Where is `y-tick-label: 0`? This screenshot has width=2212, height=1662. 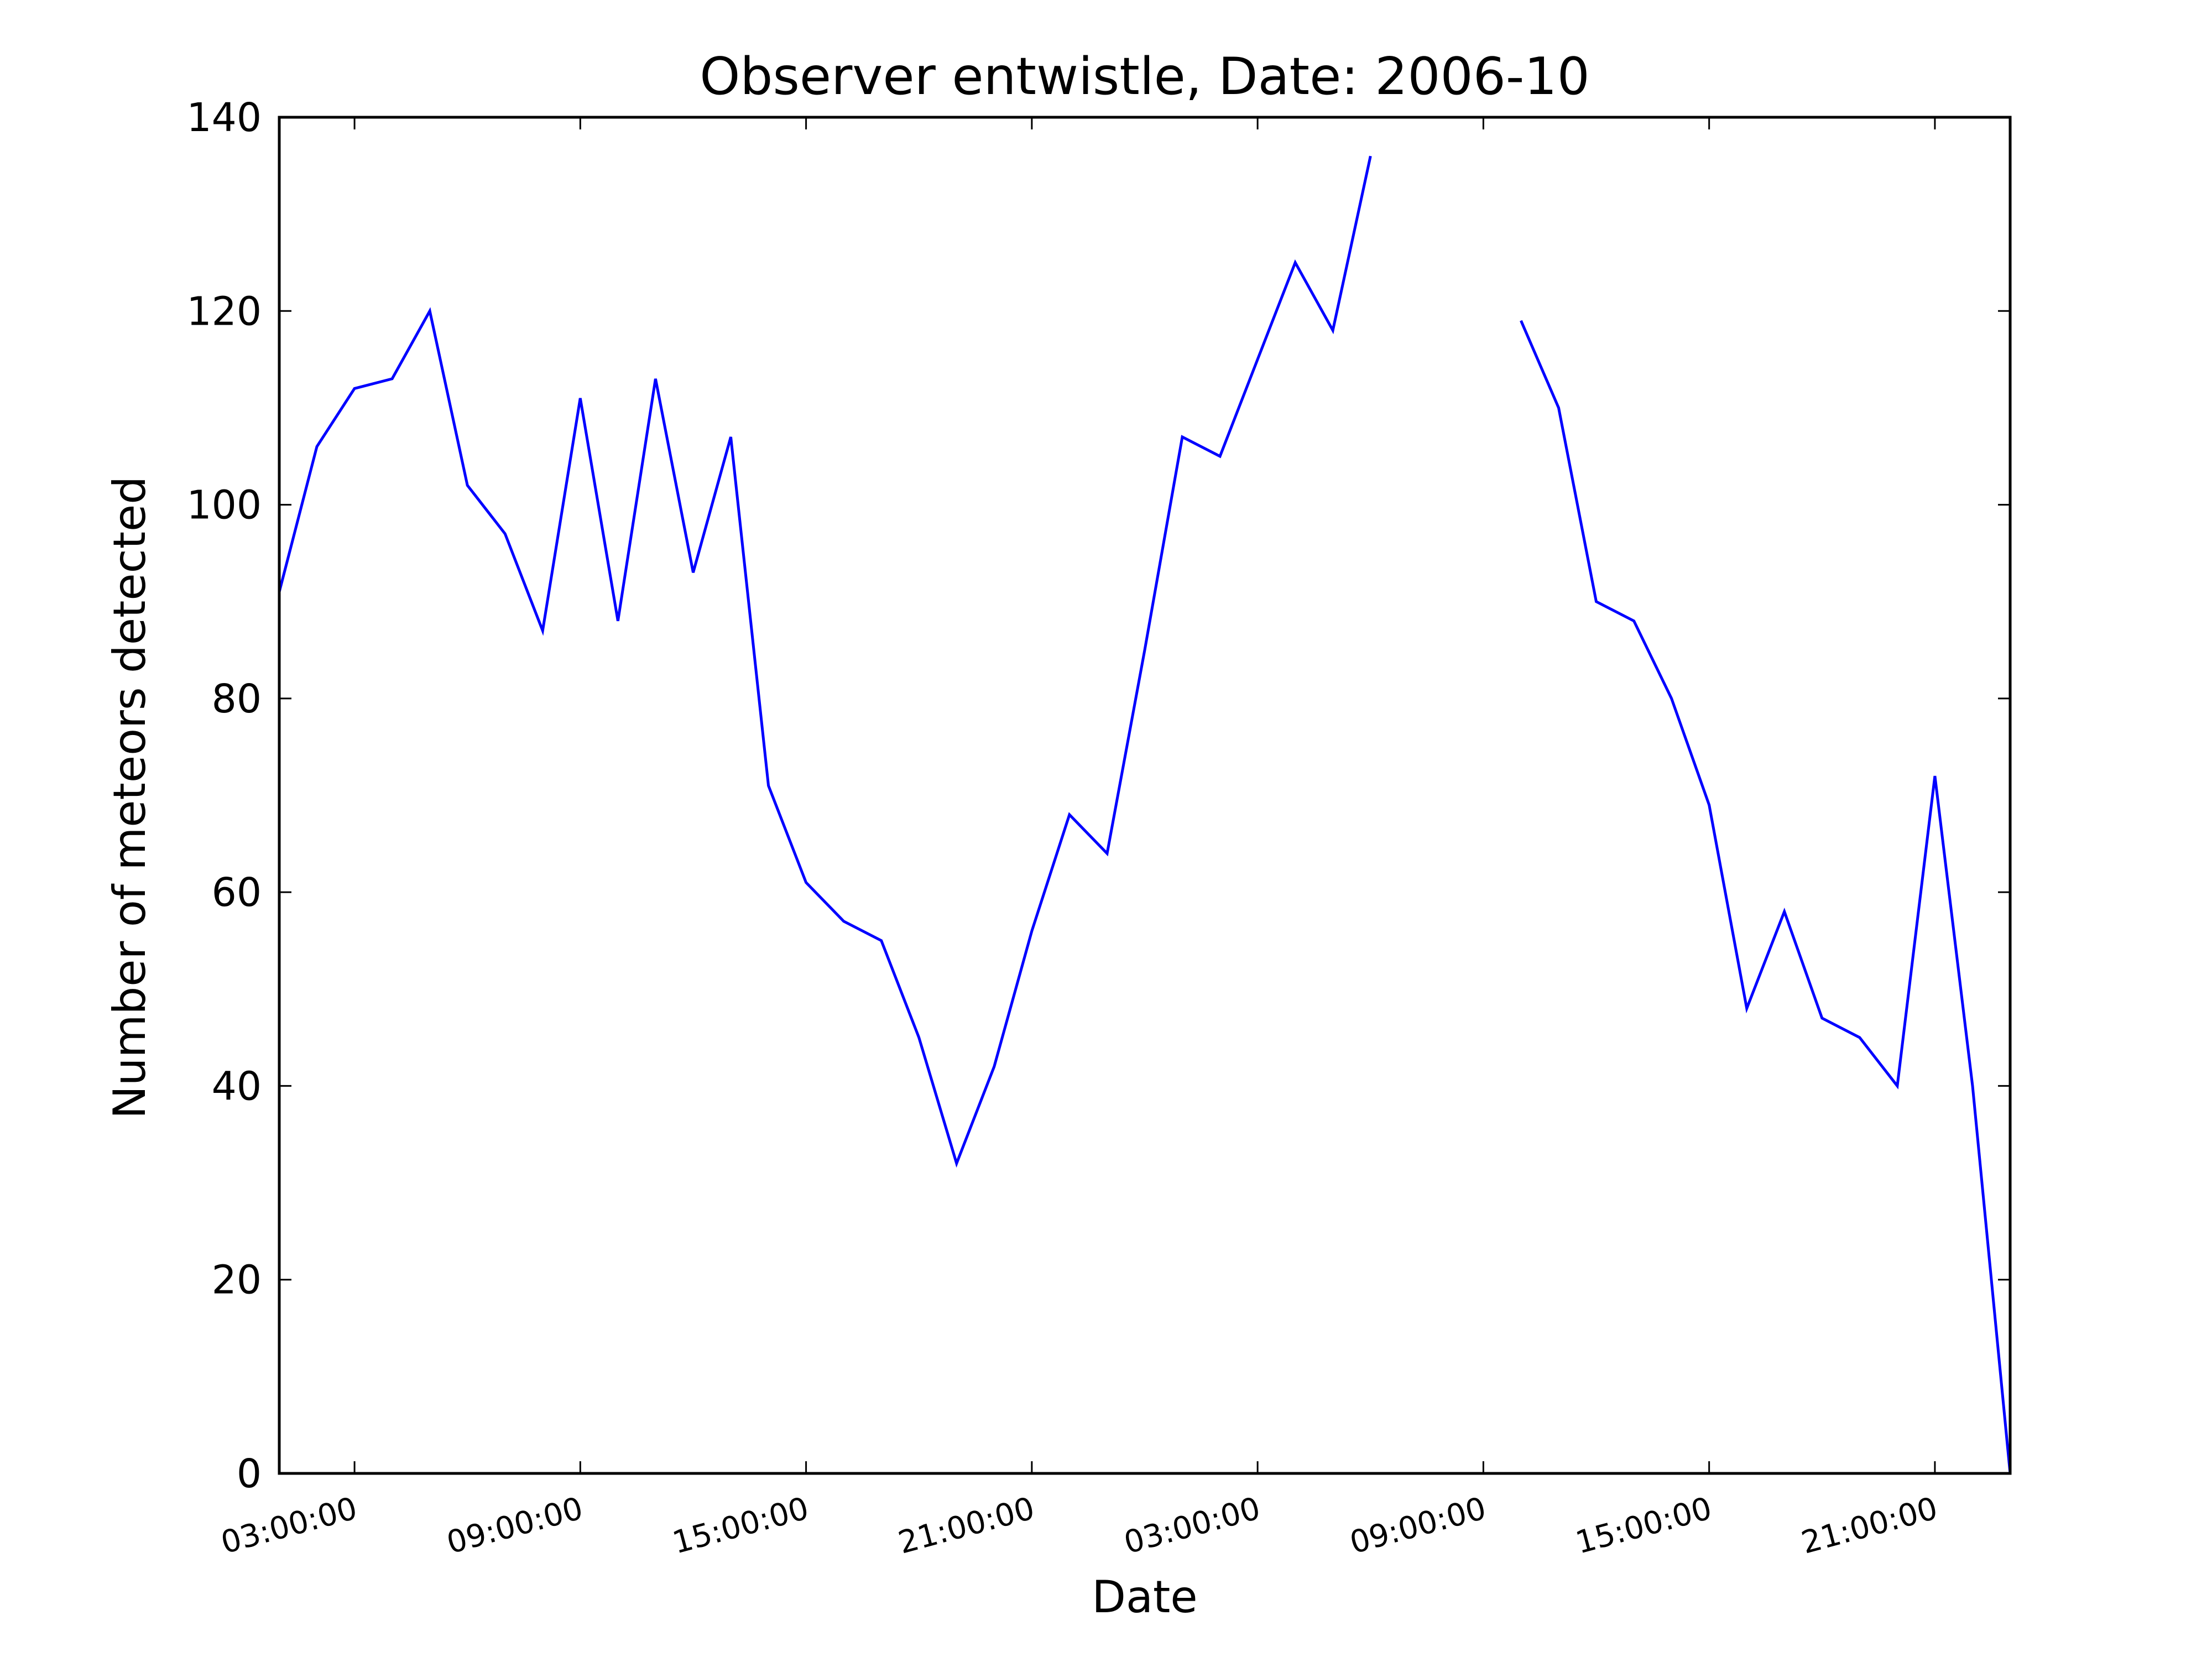 y-tick-label: 0 is located at coordinates (250, 1474).